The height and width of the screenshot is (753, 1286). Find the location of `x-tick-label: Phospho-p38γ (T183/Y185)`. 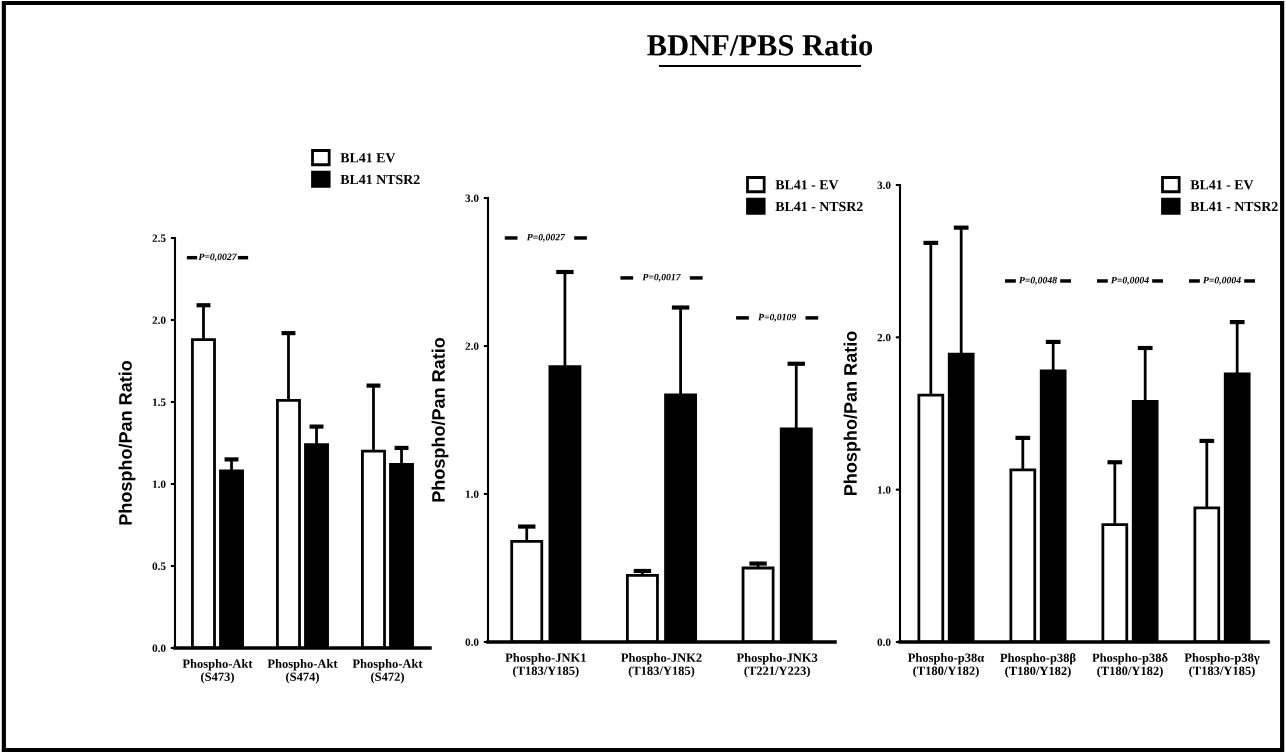

x-tick-label: Phospho-p38γ (T183/Y185) is located at coordinates (1222, 665).